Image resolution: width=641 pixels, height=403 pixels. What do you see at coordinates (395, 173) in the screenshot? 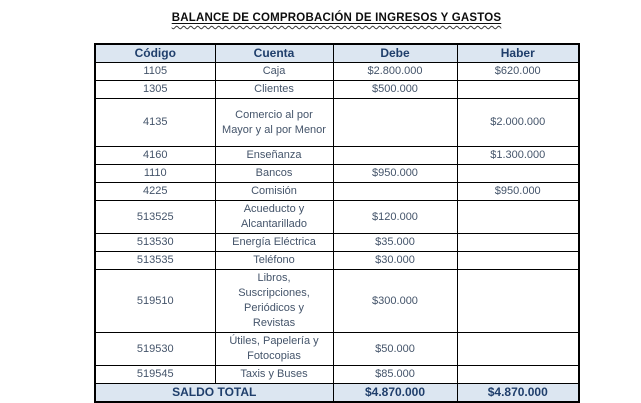
I see `cell-debe: $950.000` at bounding box center [395, 173].